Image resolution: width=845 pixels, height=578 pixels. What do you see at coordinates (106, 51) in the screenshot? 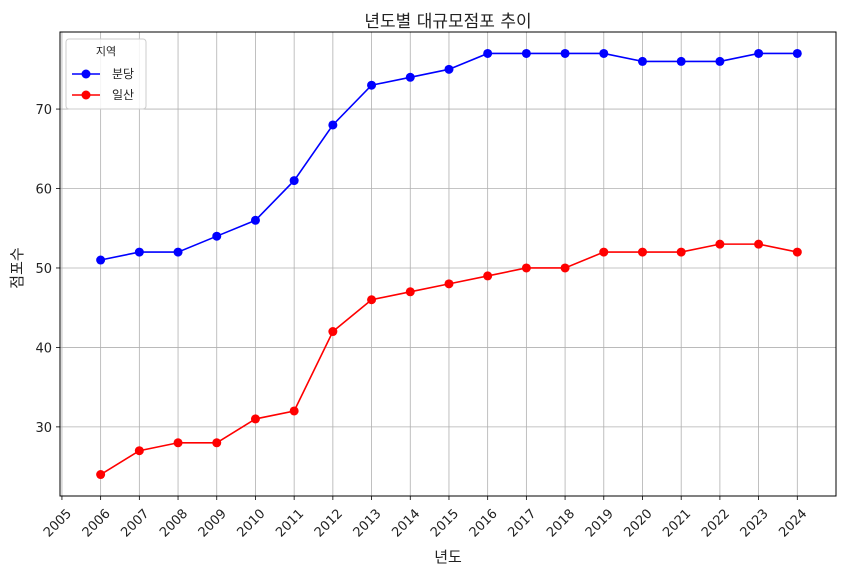
I see `legend-title: 지역` at bounding box center [106, 51].